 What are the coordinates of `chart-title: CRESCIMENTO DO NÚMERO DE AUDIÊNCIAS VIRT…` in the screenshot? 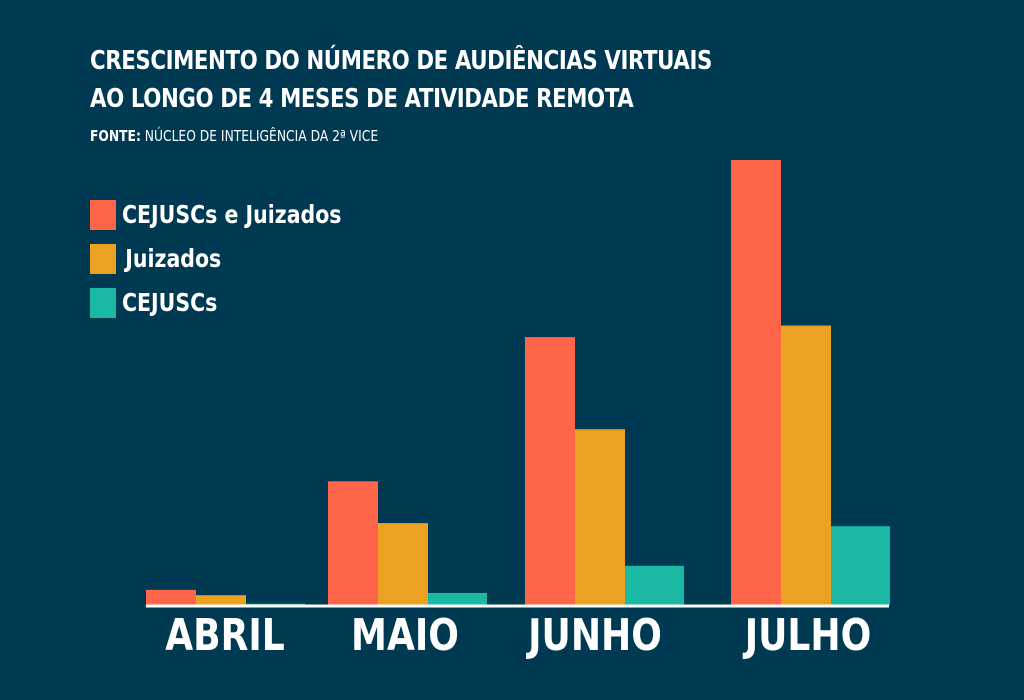 It's located at (401, 80).